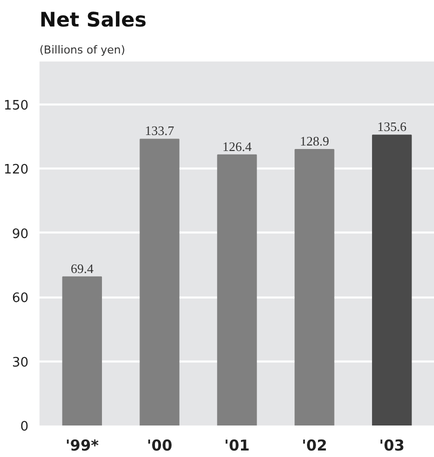  What do you see at coordinates (237, 146) in the screenshot?
I see `data-label: 126.4` at bounding box center [237, 146].